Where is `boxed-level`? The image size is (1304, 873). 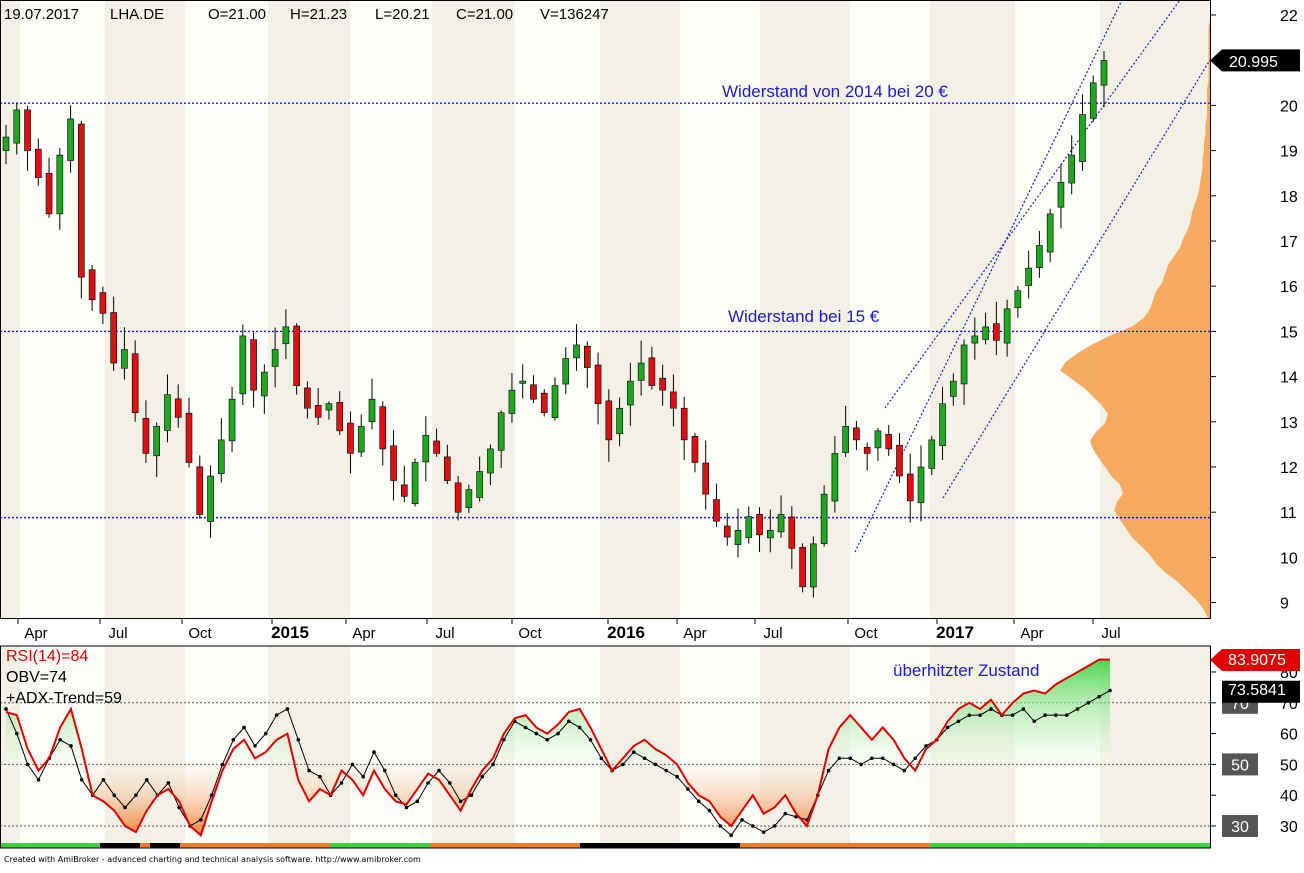
boxed-level is located at coordinates (1240, 764).